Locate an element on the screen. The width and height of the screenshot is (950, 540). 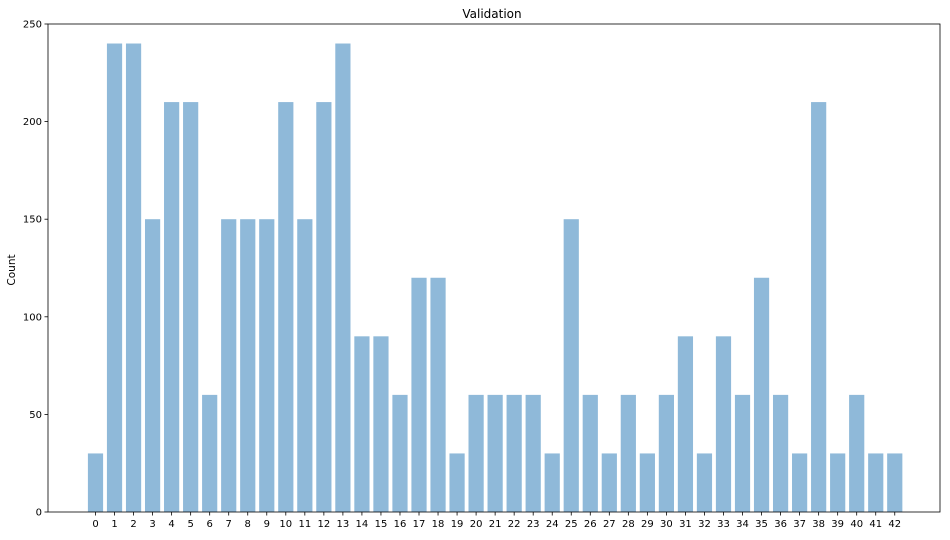
chart-title: Validation is located at coordinates (491, 14).